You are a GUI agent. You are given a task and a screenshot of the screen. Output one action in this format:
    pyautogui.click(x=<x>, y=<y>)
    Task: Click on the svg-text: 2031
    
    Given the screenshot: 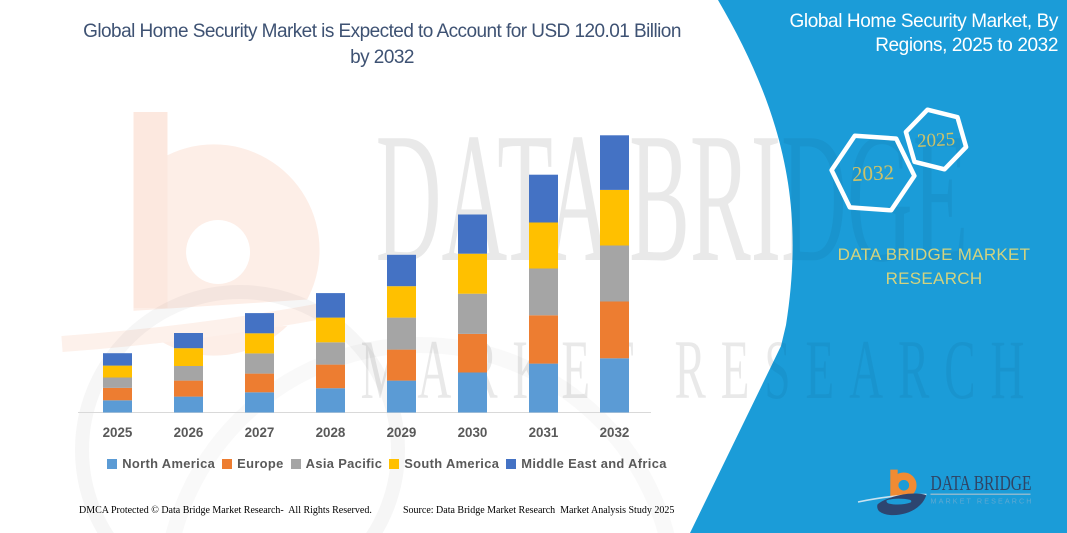 What is the action you would take?
    pyautogui.click(x=544, y=432)
    